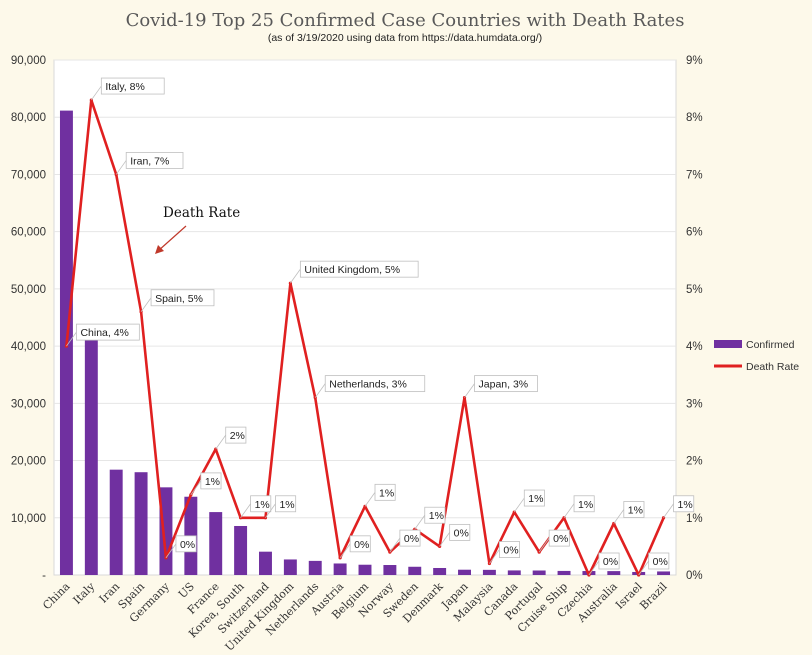 The image size is (812, 655). What do you see at coordinates (172, 238) in the screenshot?
I see `annotation-arrow` at bounding box center [172, 238].